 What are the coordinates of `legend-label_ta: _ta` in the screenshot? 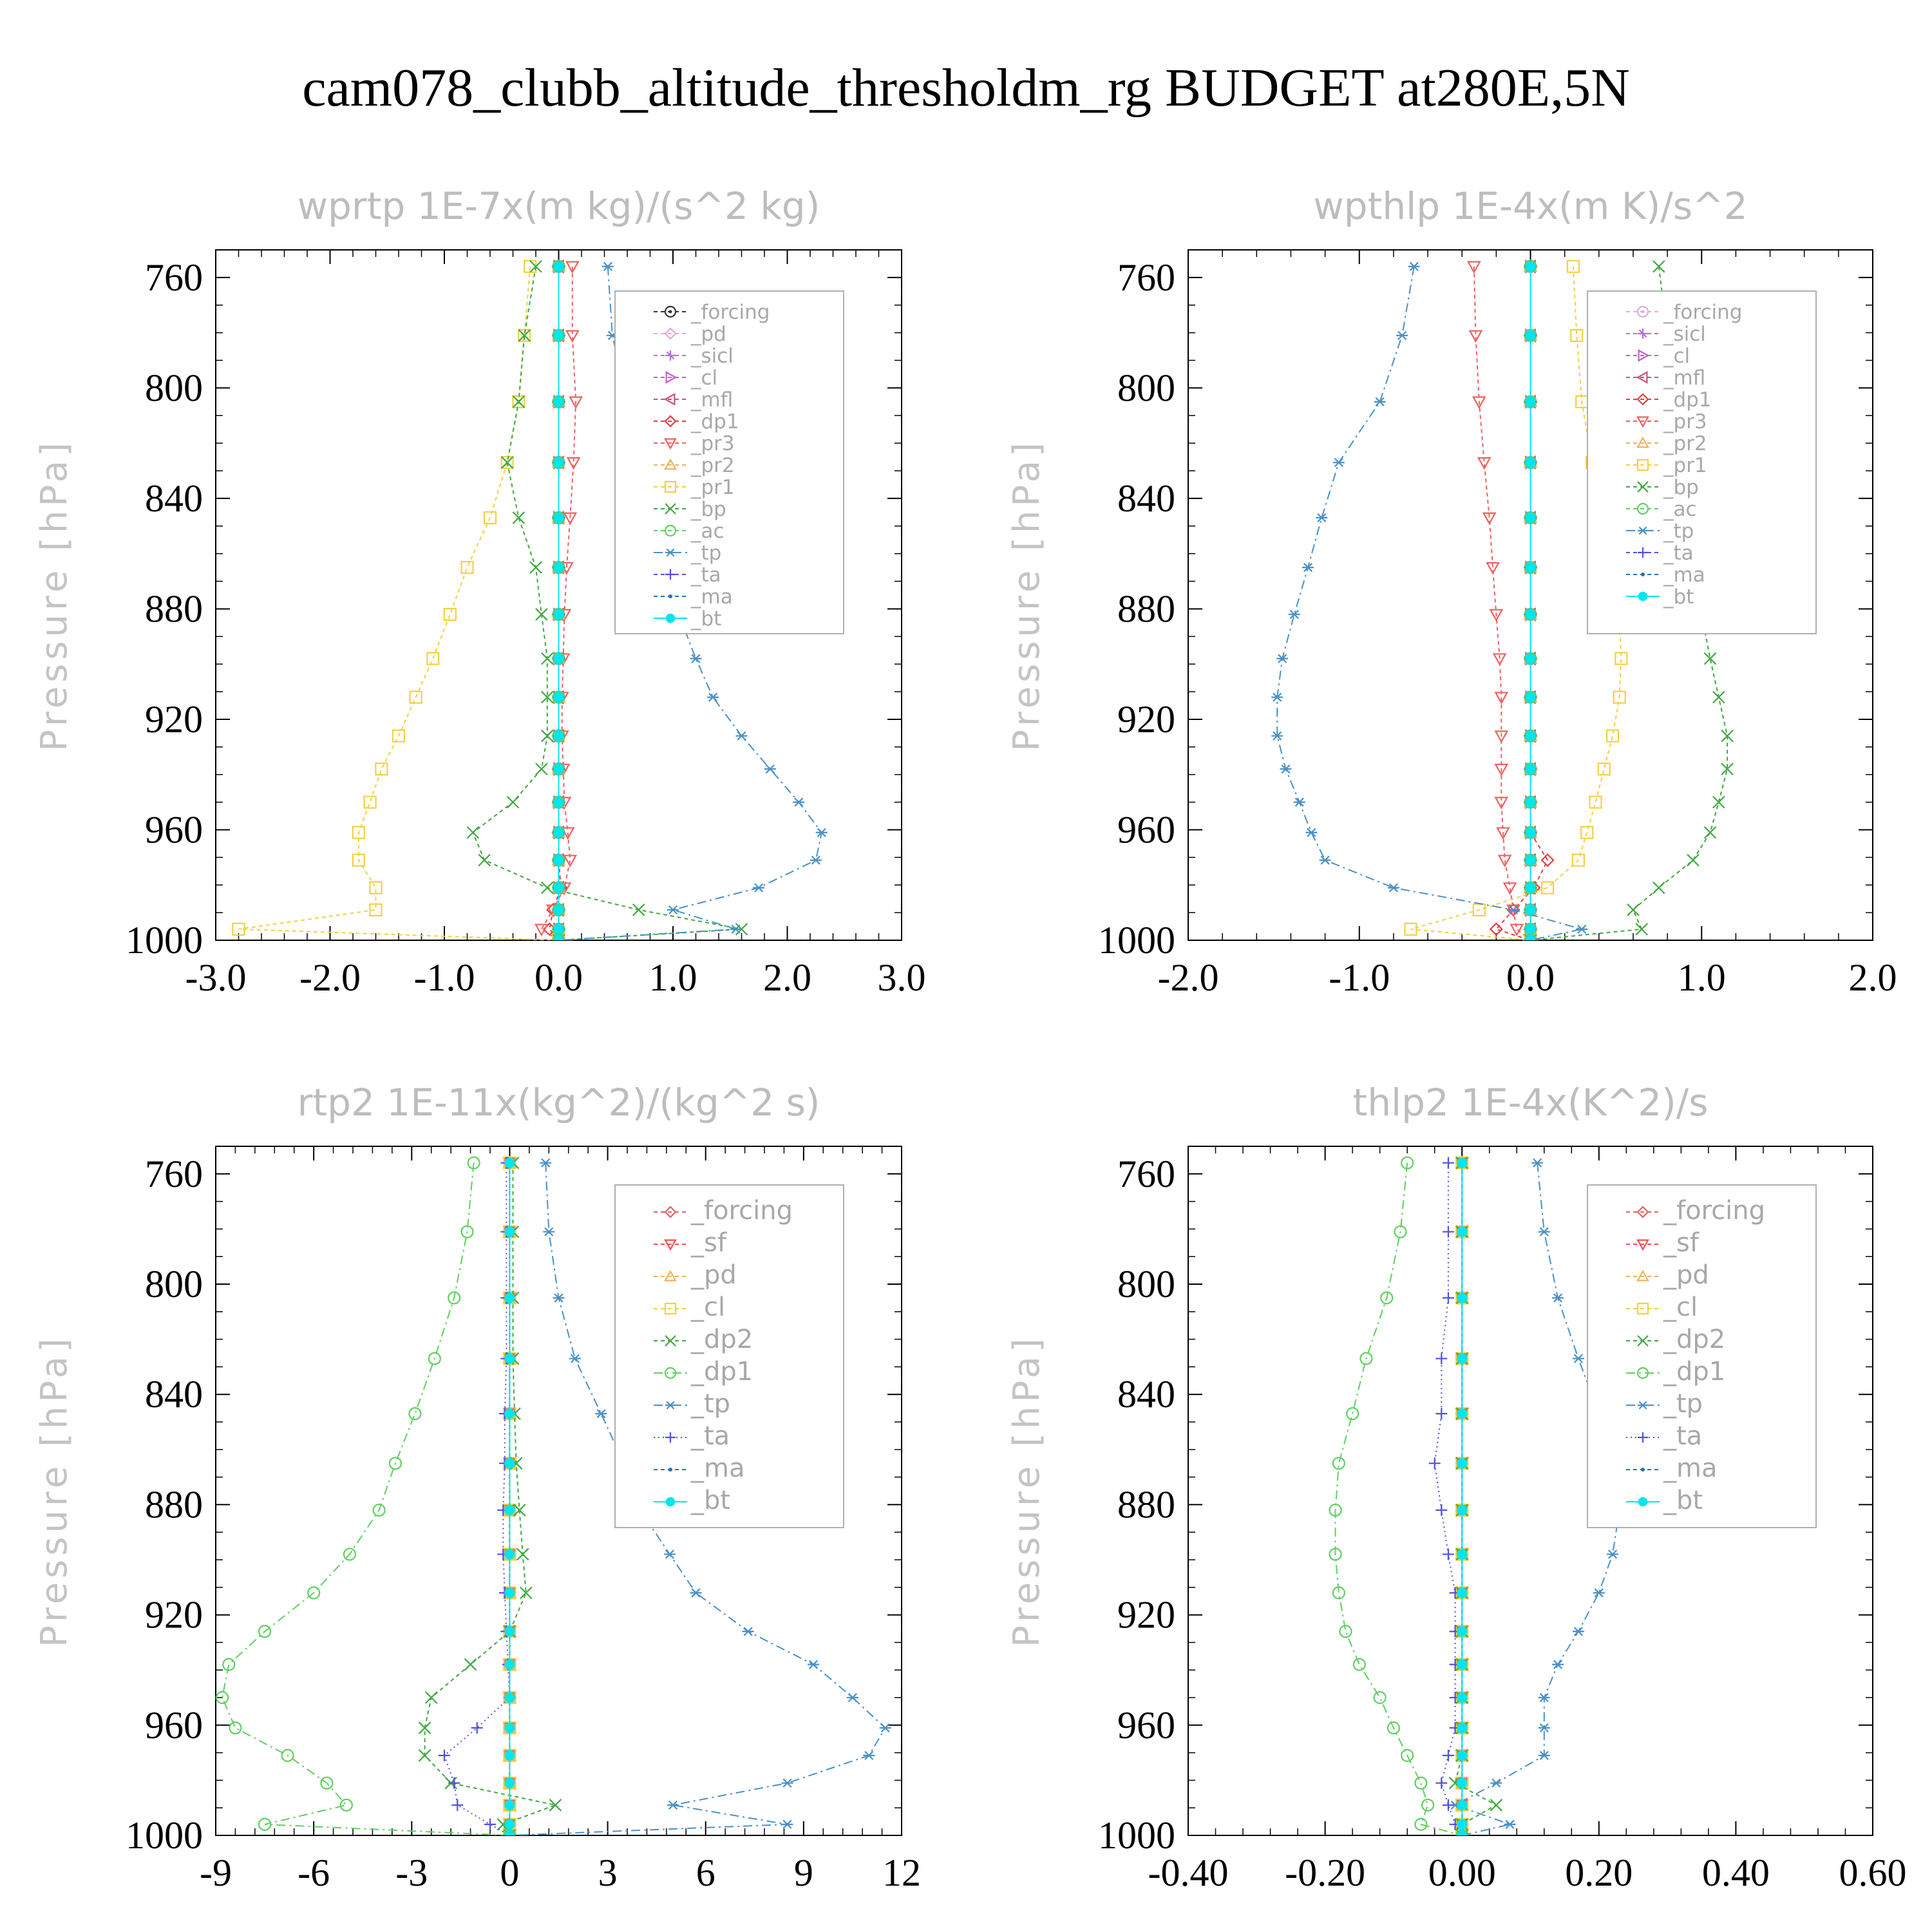 It's located at (1678, 554).